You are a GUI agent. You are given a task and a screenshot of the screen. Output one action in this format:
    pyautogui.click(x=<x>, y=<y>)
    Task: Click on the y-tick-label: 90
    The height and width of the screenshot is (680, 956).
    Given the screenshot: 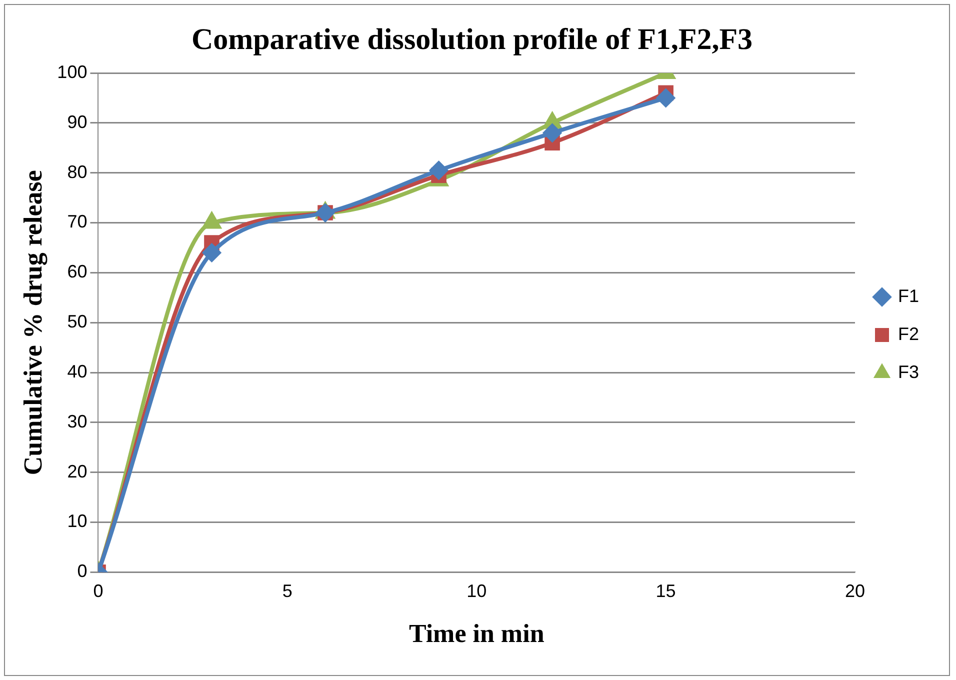 What is the action you would take?
    pyautogui.click(x=77, y=122)
    